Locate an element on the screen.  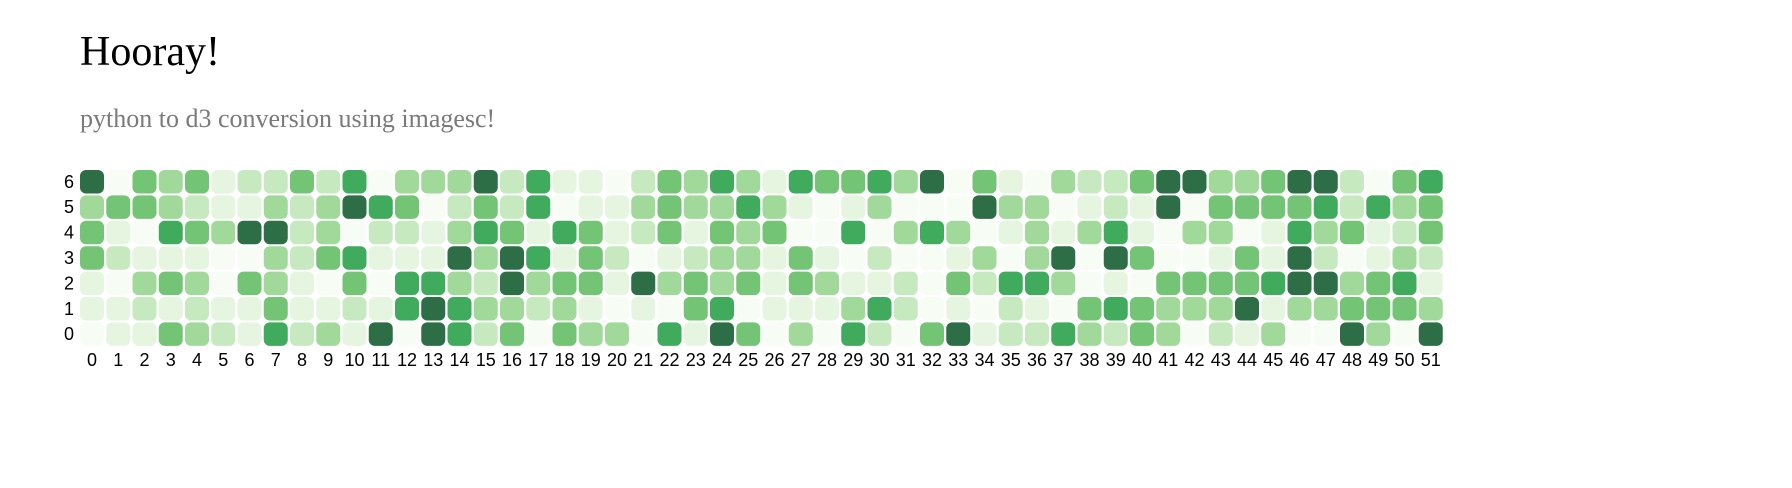
y-tick-label: 0 is located at coordinates (69, 334).